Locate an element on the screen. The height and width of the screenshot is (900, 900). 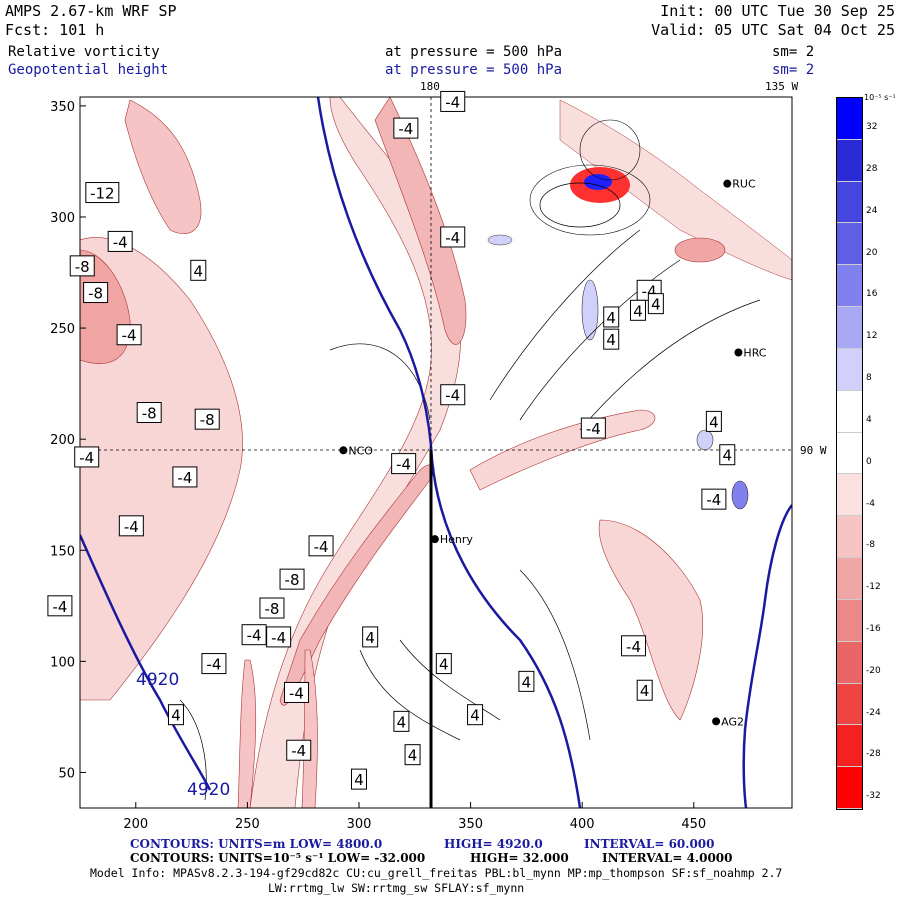
y-tick-label: 100 is located at coordinates (62, 662).